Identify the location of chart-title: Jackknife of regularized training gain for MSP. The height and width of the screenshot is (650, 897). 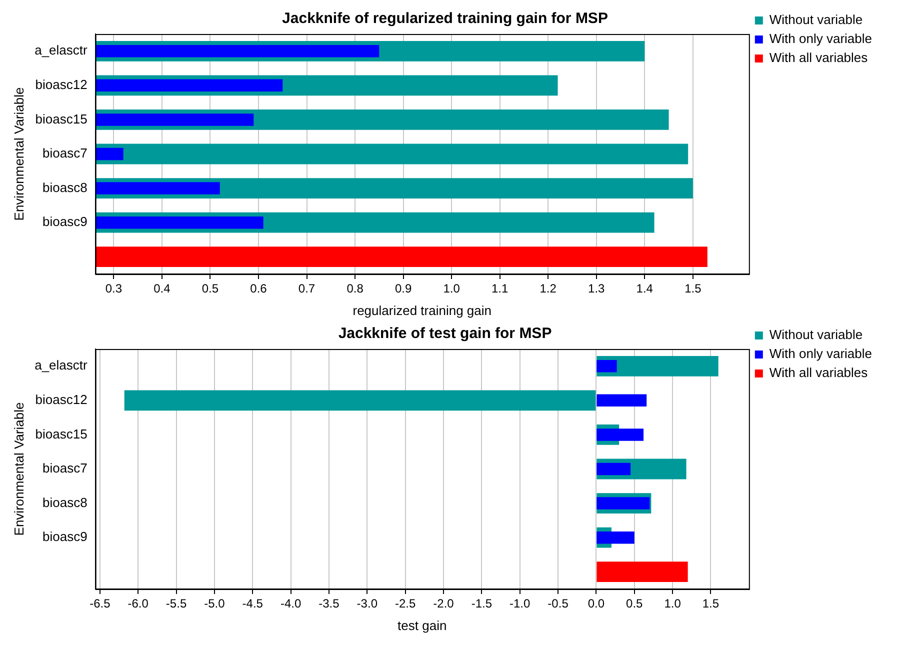
(445, 19).